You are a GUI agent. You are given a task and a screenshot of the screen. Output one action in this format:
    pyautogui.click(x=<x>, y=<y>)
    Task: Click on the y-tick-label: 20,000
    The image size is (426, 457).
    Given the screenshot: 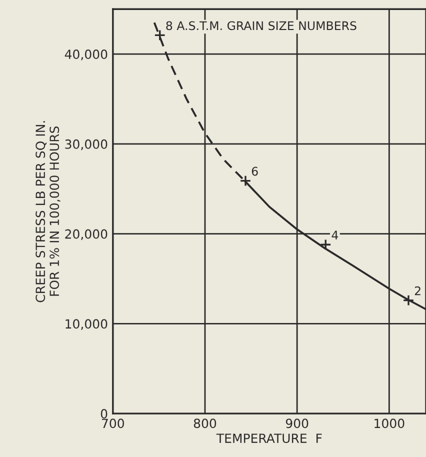 What is the action you would take?
    pyautogui.click(x=86, y=234)
    